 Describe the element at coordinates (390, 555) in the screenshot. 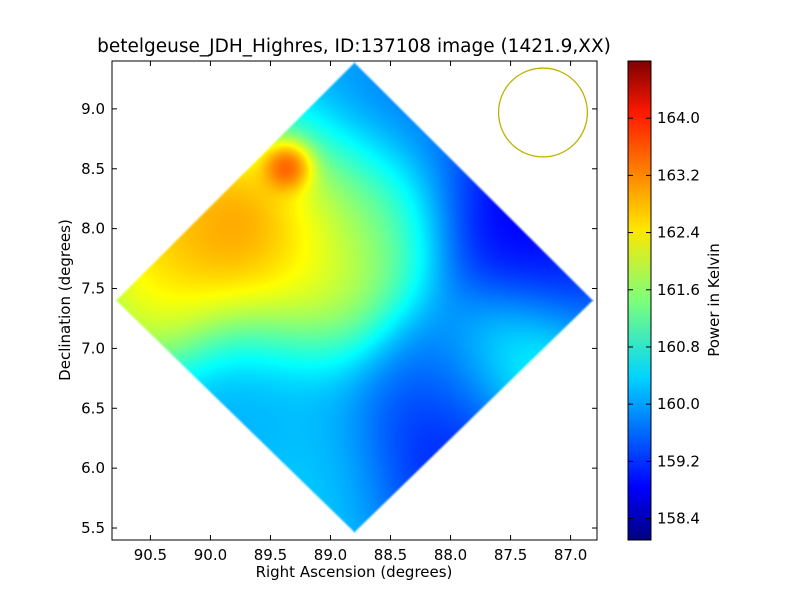

I see `x-tick-label: 88.5` at that location.